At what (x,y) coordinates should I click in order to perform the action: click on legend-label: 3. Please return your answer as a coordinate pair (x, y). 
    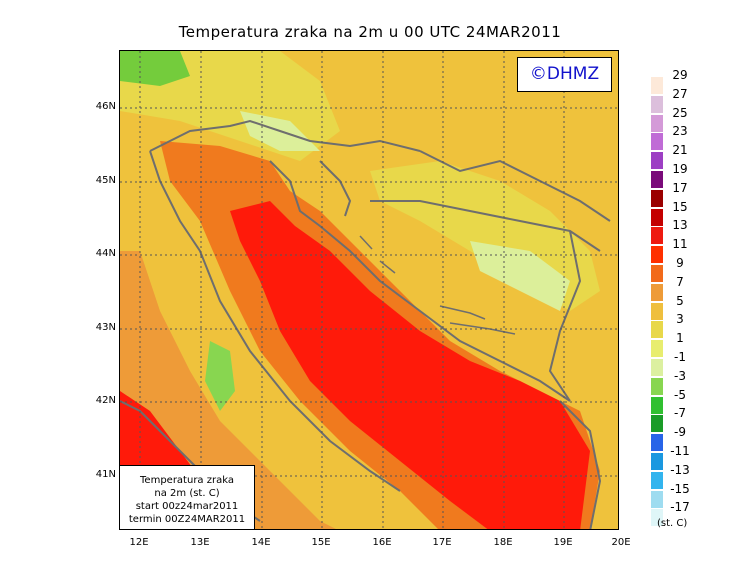
    Looking at the image, I should click on (680, 319).